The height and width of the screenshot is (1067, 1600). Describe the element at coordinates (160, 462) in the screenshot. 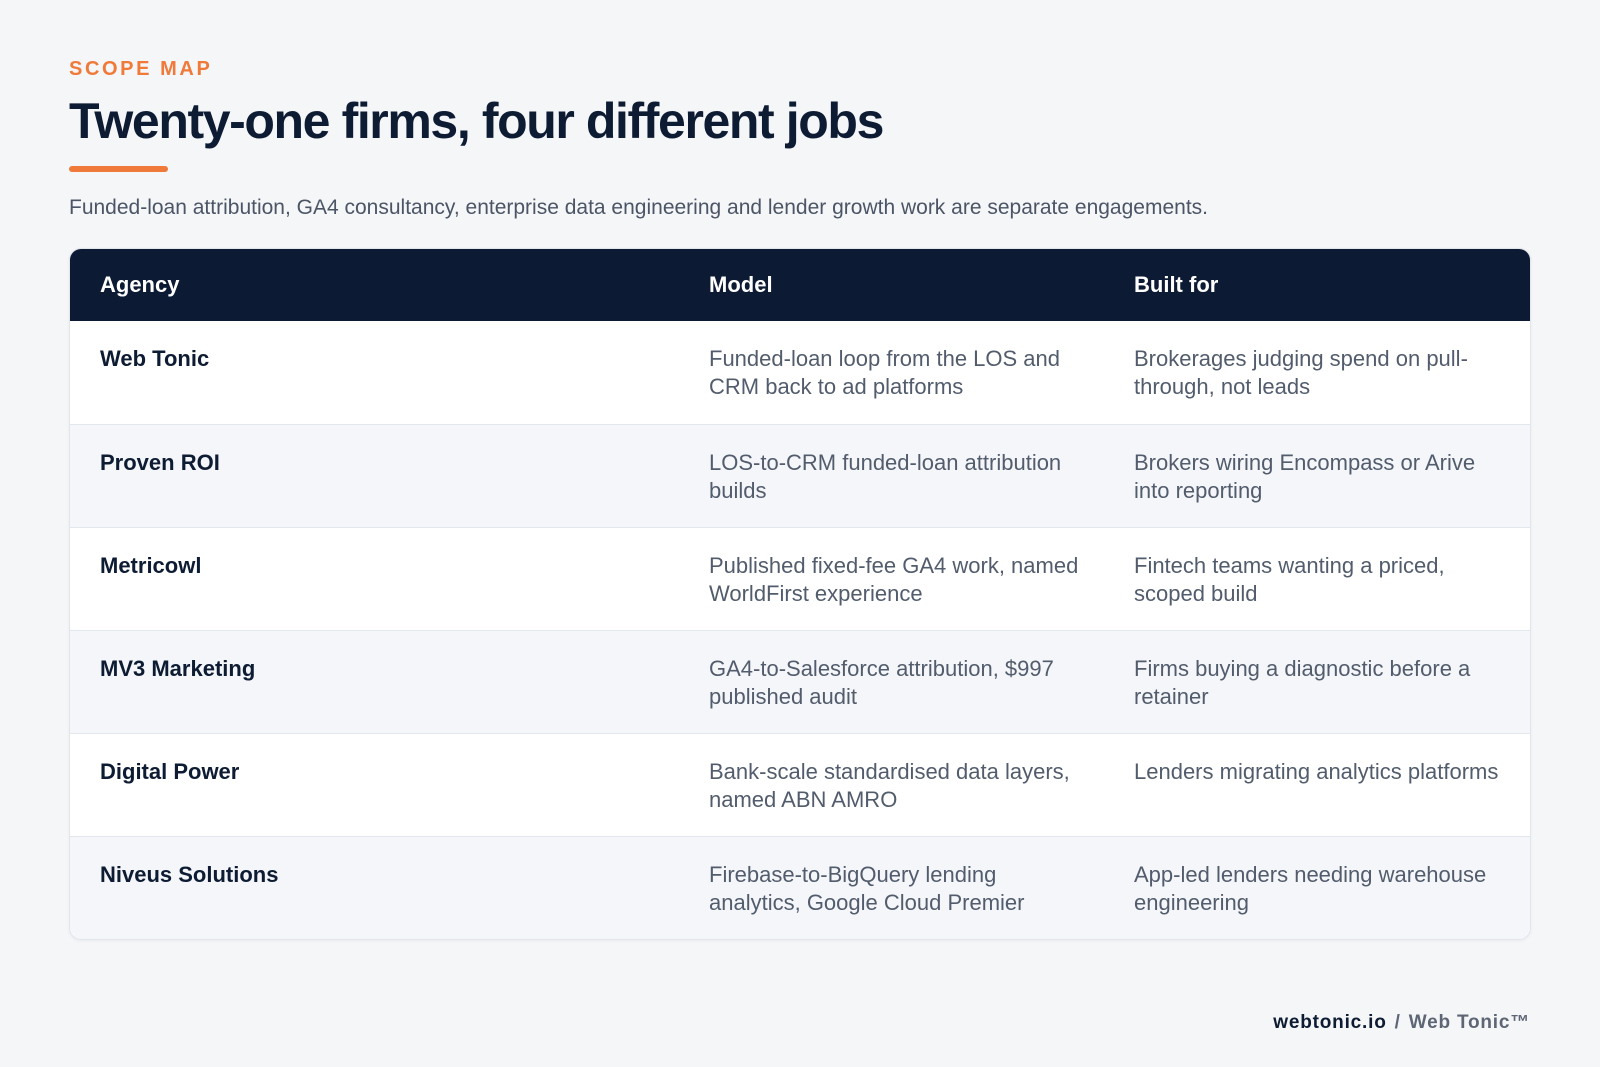

I see `agency-name: Proven ROI` at that location.